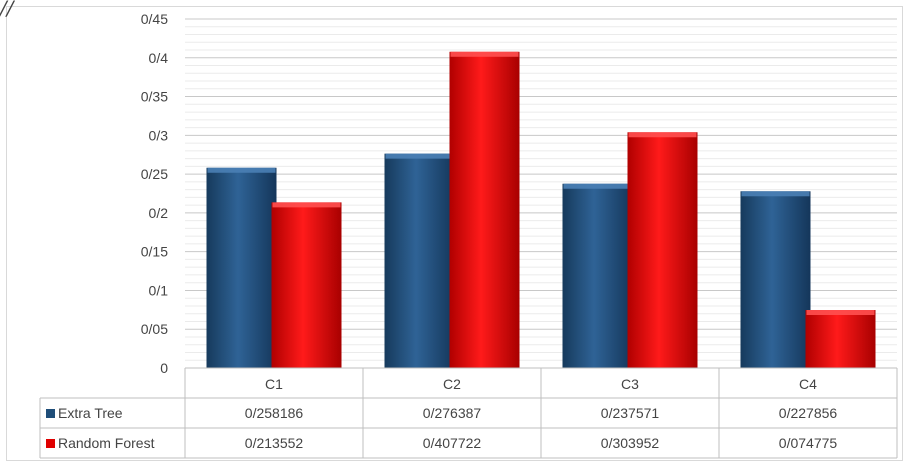  I want to click on data-value-label: 0/227856, so click(808, 413).